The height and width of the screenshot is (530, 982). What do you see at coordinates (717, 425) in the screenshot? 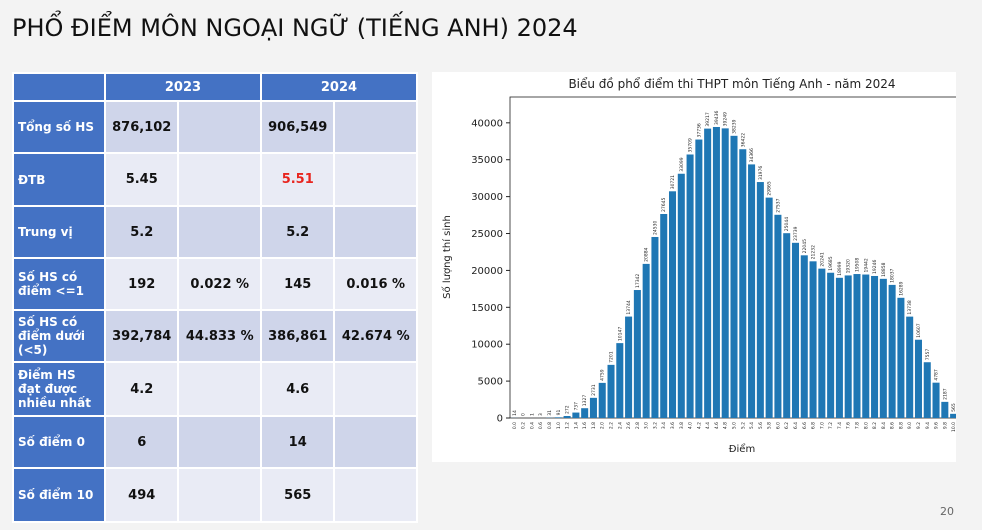
I see `x-tick-label: 4.6` at bounding box center [717, 425].